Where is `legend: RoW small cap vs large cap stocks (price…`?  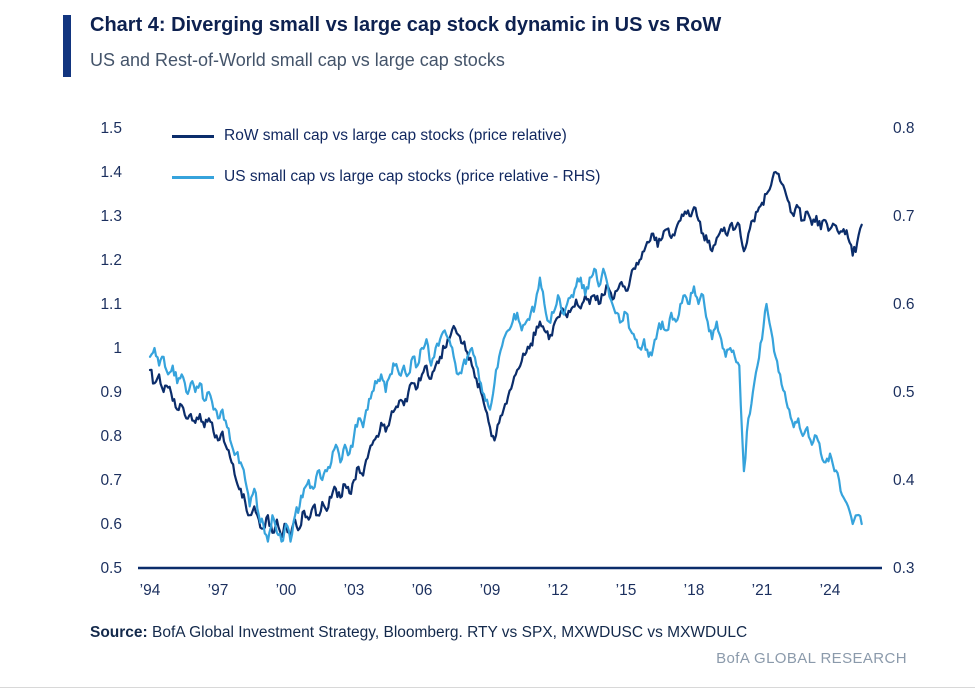
legend: RoW small cap vs large cap stocks (price… is located at coordinates (386, 156).